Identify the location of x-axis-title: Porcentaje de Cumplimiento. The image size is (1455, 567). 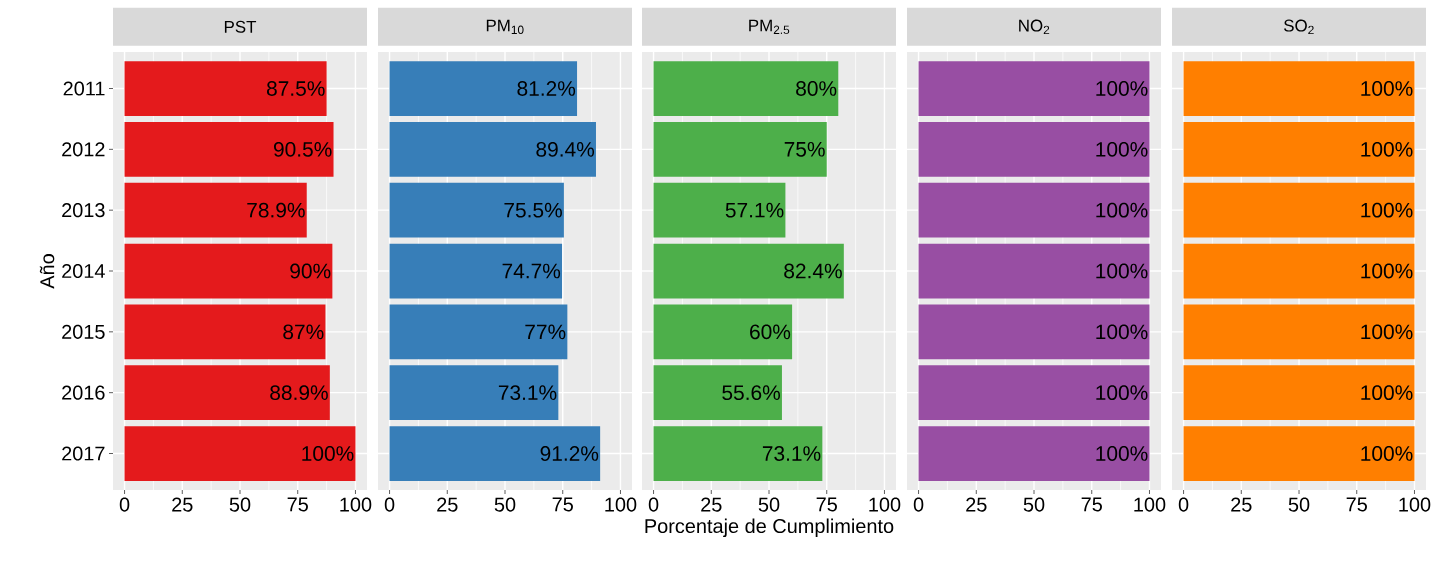
(769, 528).